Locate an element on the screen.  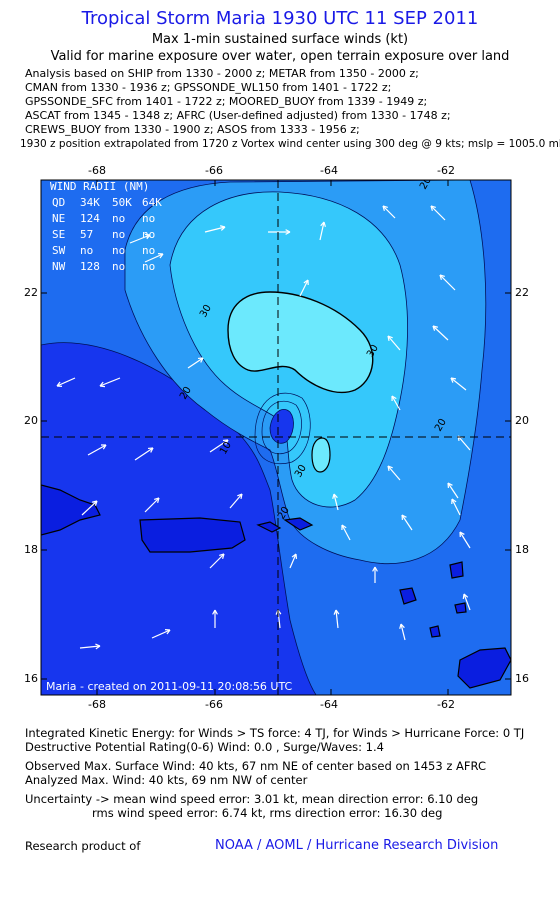
wind-radii-title: WIND RADII (NM) is located at coordinates (99, 186).